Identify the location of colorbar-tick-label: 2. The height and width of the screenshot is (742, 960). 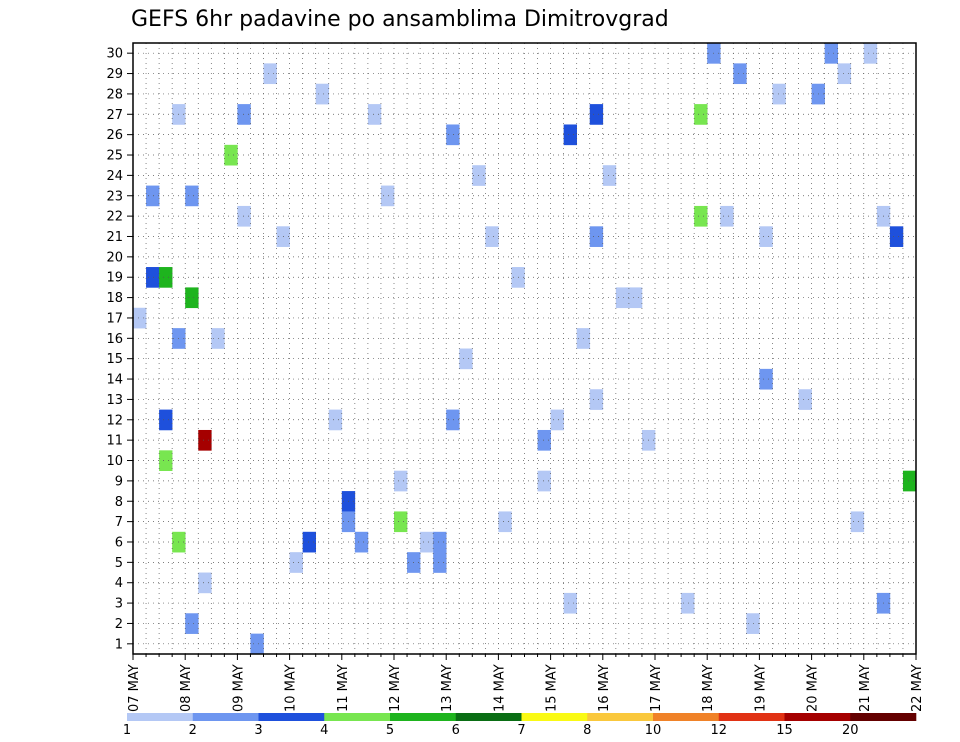
(193, 730).